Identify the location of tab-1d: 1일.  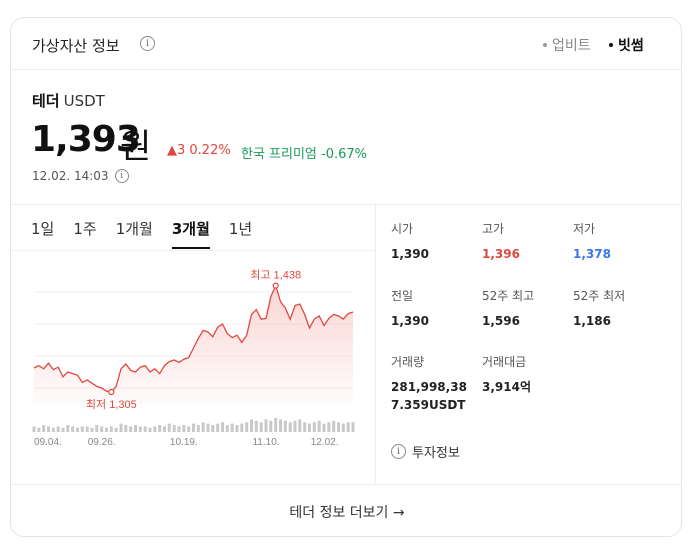
(43, 229).